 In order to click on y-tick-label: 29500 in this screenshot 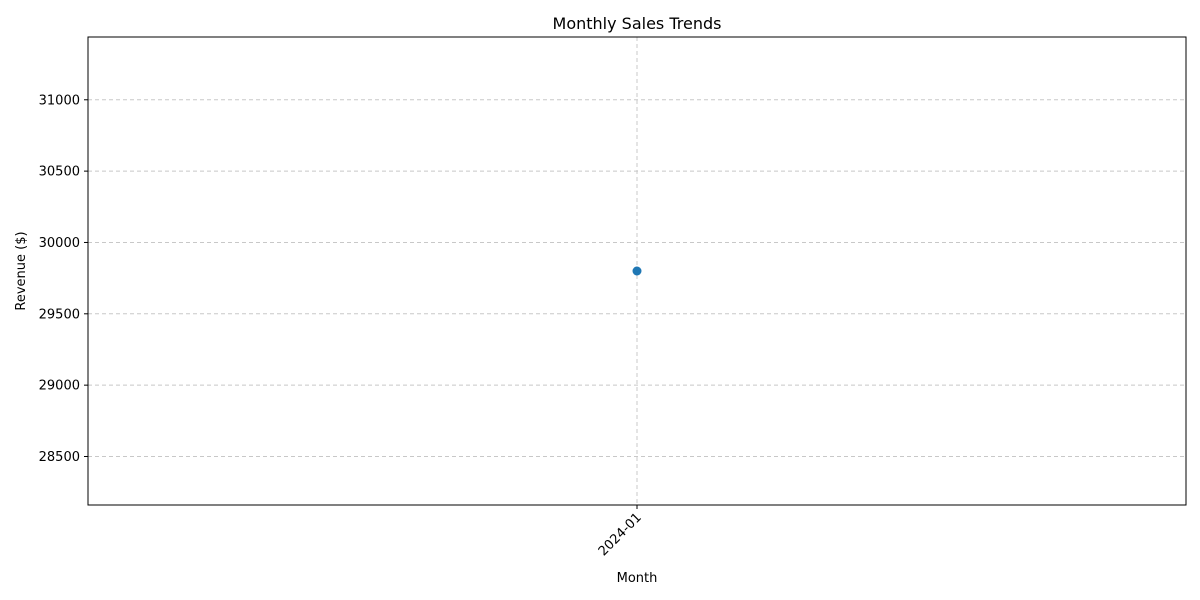, I will do `click(59, 314)`.